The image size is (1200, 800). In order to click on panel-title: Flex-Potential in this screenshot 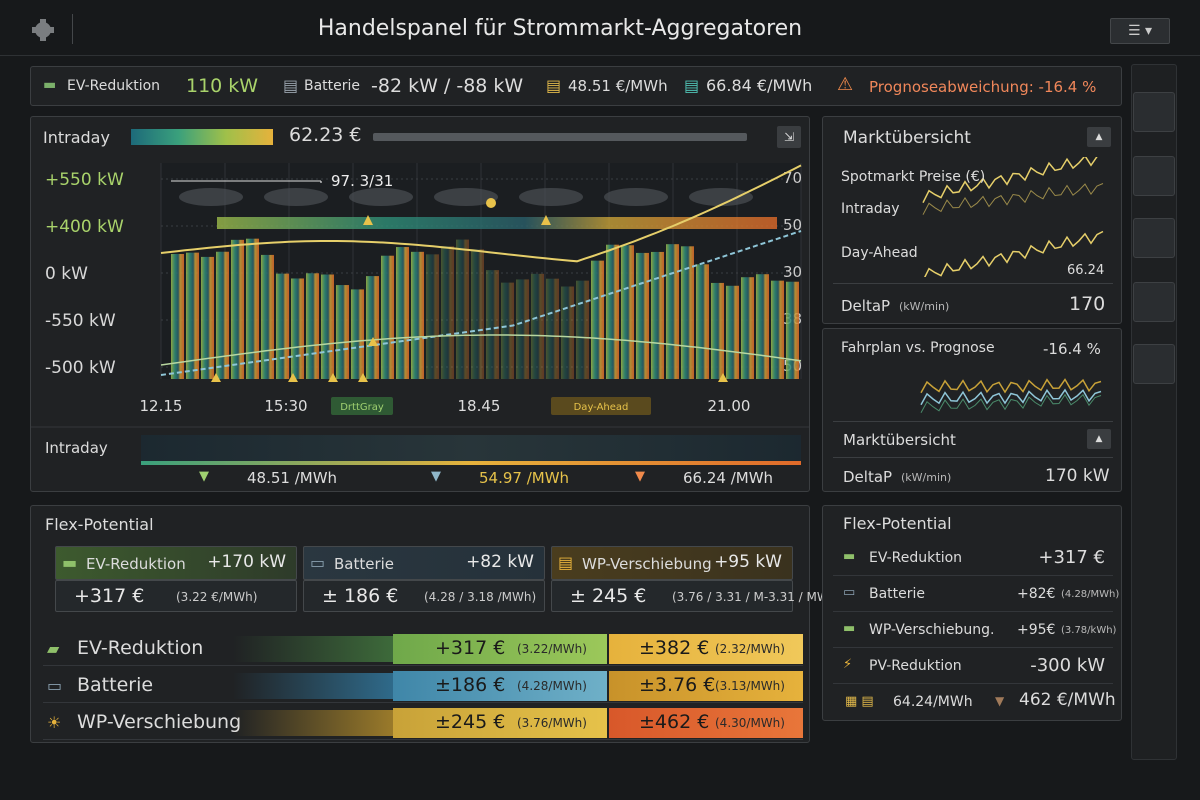, I will do `click(897, 523)`.